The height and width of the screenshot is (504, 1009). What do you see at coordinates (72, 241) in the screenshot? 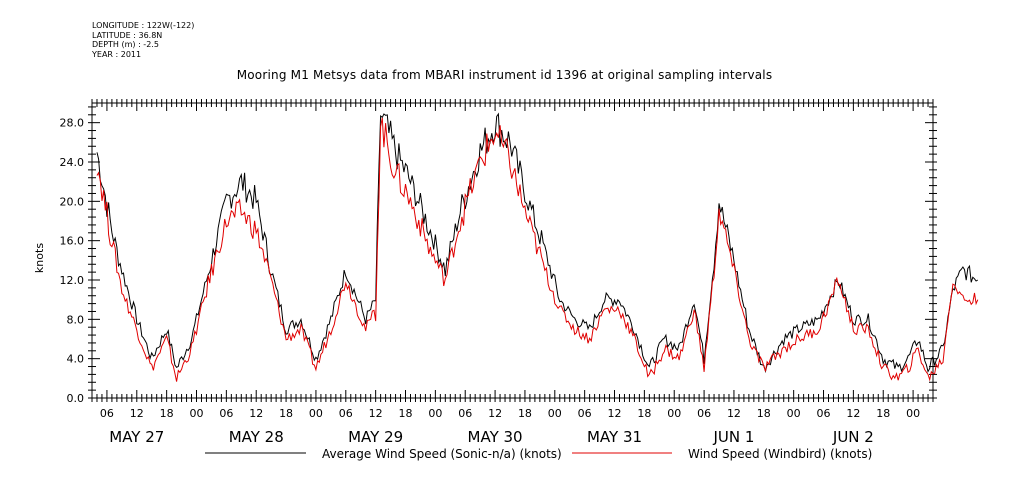
I see `y-tick-label: 16.0` at bounding box center [72, 241].